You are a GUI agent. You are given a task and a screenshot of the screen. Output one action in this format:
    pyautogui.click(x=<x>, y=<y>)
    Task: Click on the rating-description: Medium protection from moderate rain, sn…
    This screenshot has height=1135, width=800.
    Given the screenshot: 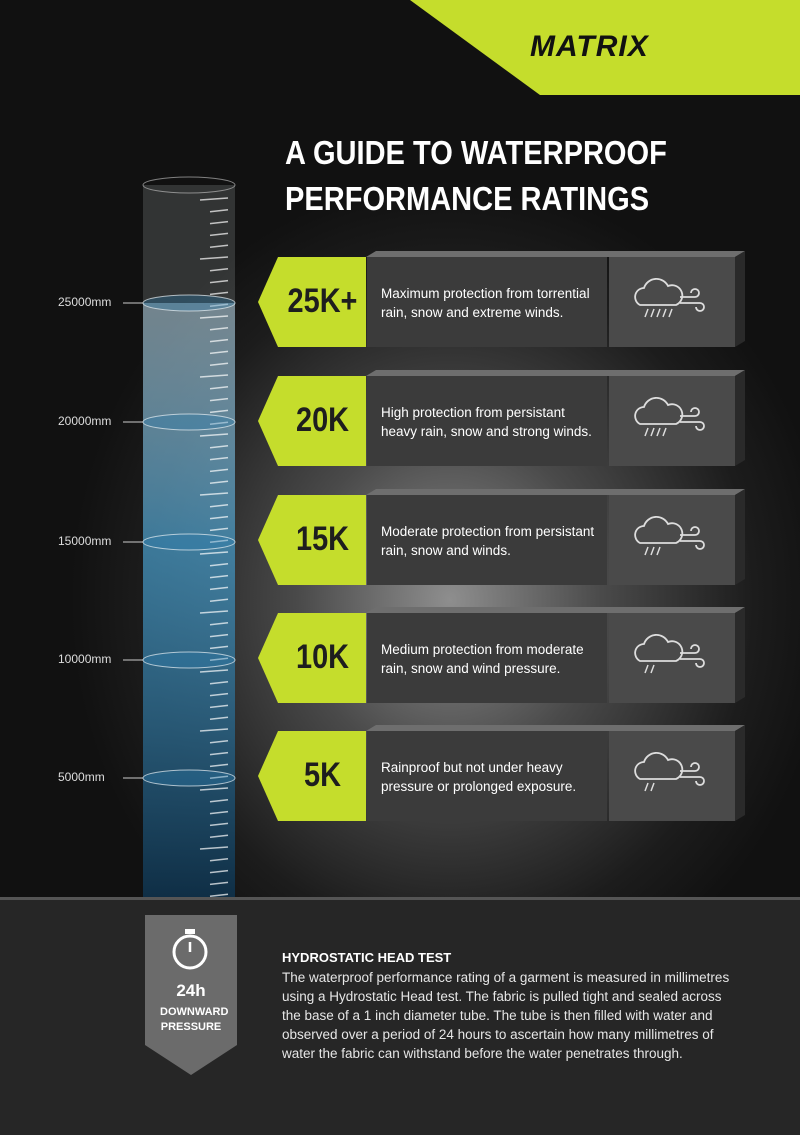 What is the action you would take?
    pyautogui.click(x=482, y=659)
    